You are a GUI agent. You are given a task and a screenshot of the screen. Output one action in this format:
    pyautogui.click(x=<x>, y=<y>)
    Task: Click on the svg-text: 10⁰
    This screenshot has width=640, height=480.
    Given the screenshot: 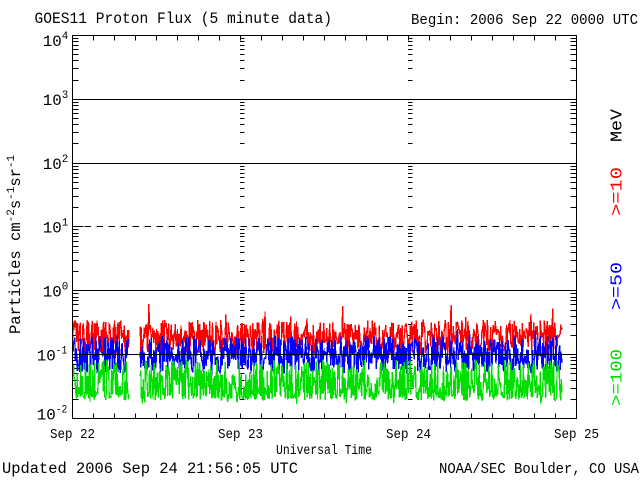 What is the action you would take?
    pyautogui.click(x=56, y=291)
    